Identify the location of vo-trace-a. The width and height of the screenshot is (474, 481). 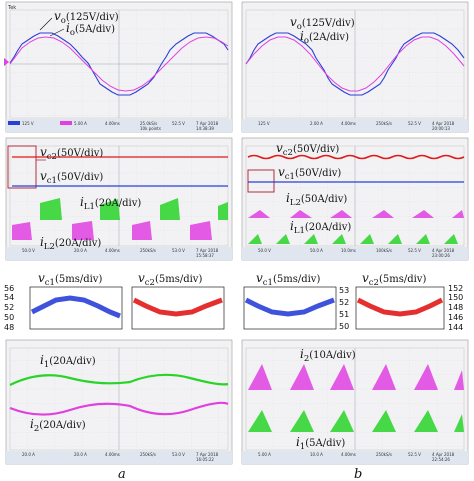
(119, 64).